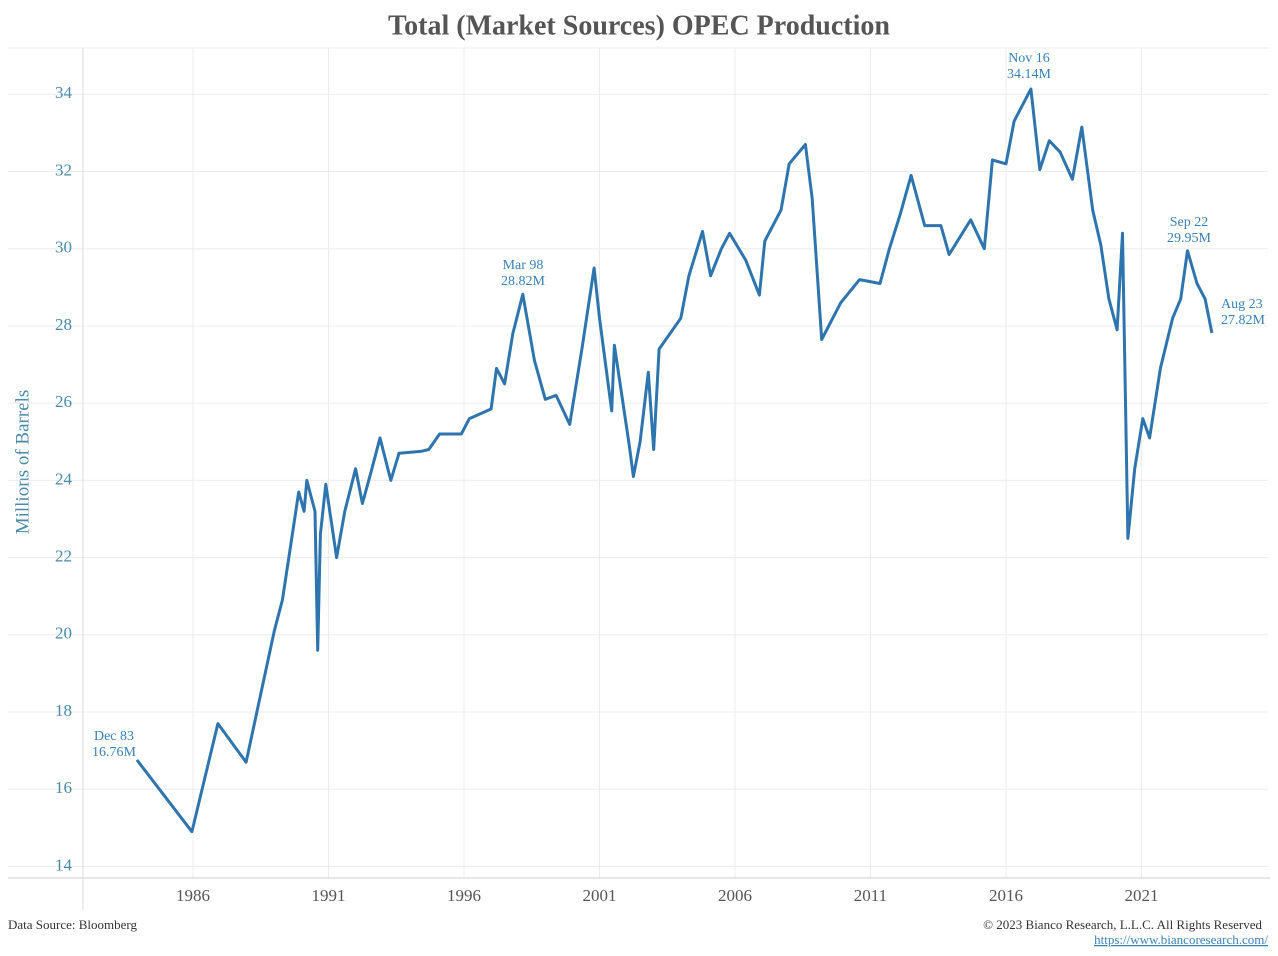 This screenshot has height=956, width=1278. I want to click on x-tick-label: 2006, so click(735, 895).